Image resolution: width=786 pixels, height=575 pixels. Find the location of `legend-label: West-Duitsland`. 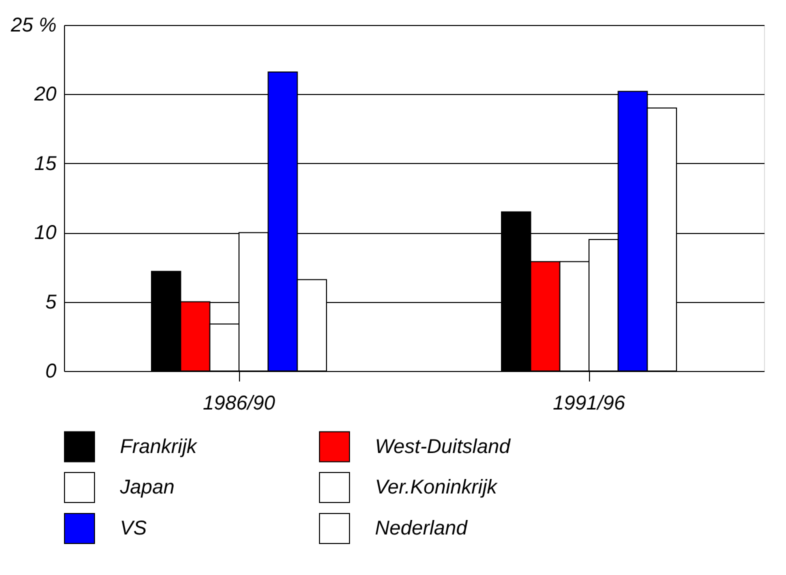

legend-label: West-Duitsland is located at coordinates (443, 447).